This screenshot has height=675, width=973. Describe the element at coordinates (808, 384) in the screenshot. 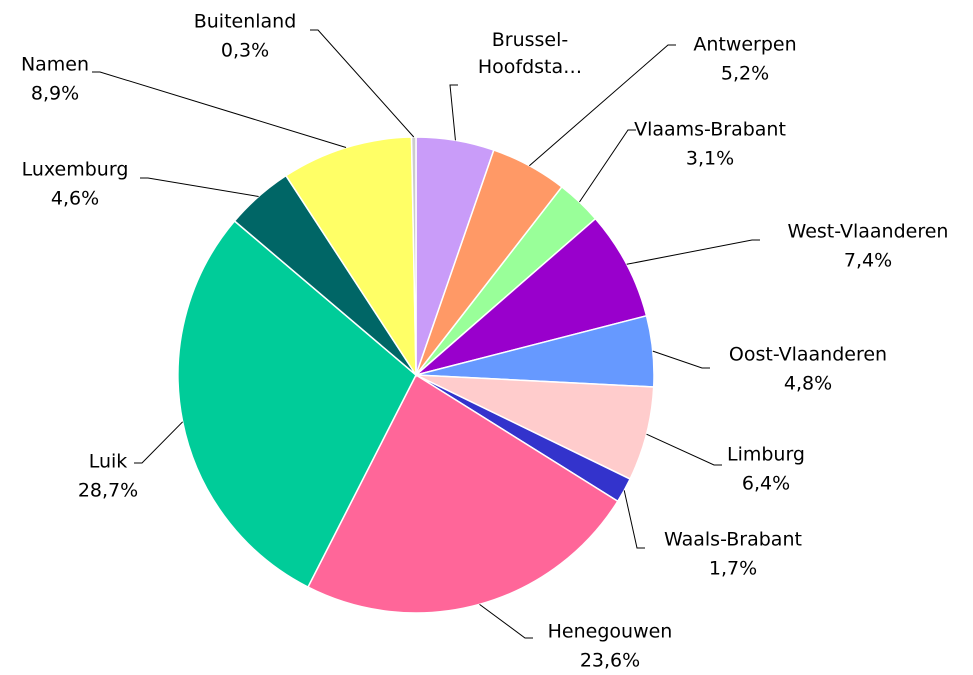

I see `value-label: 4,8%` at that location.